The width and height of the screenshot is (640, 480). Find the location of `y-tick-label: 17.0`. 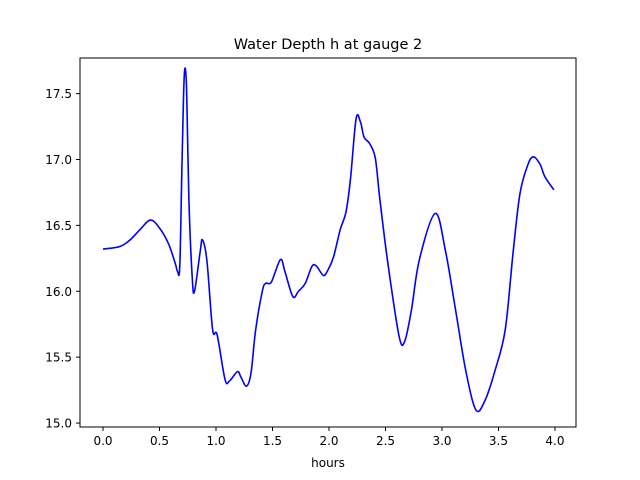

y-tick-label: 17.0 is located at coordinates (58, 160).